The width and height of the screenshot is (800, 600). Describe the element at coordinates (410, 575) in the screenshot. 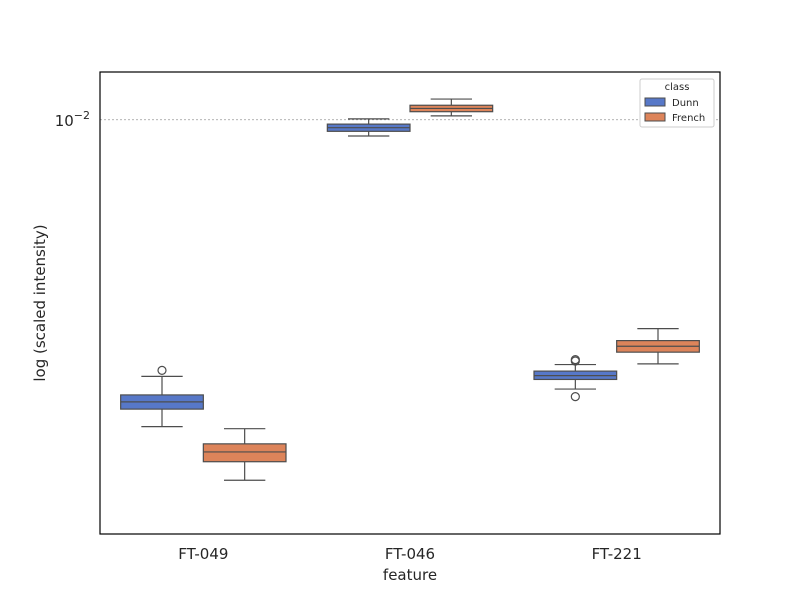

I see `x-axis-label: feature` at that location.